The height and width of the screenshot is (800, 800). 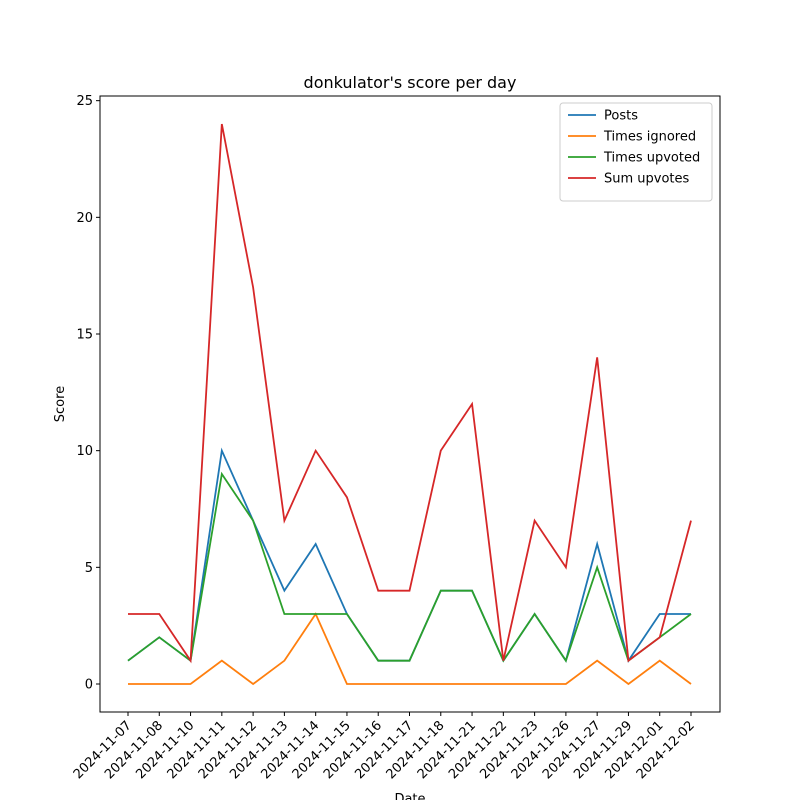 I want to click on y-tick-label: 20, so click(x=84, y=218).